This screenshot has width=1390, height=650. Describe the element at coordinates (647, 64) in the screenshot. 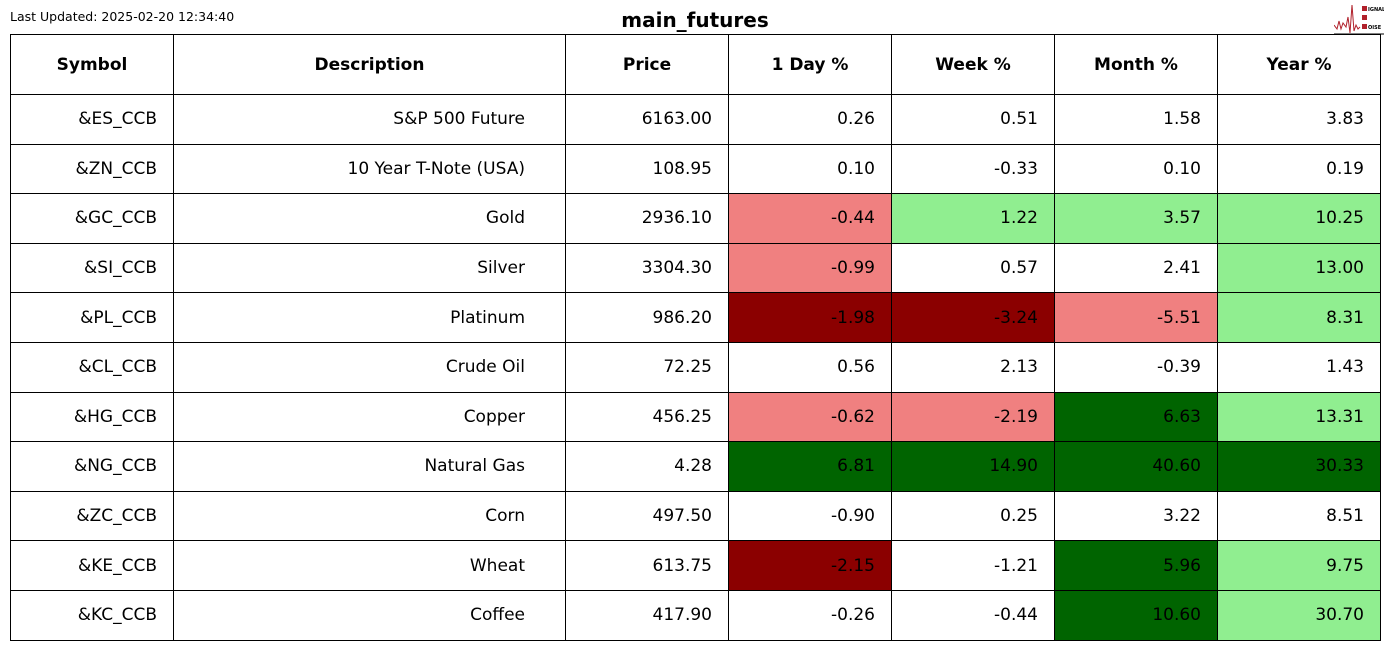

I see `column-header: Price` at that location.